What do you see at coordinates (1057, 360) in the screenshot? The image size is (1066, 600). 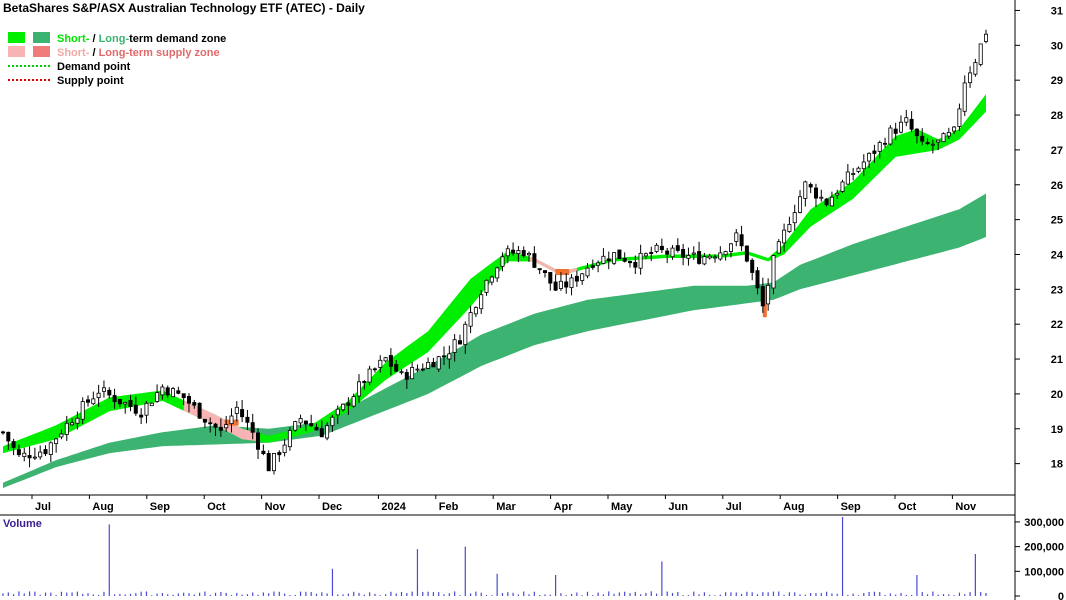 I see `price-tick-label: 21` at bounding box center [1057, 360].